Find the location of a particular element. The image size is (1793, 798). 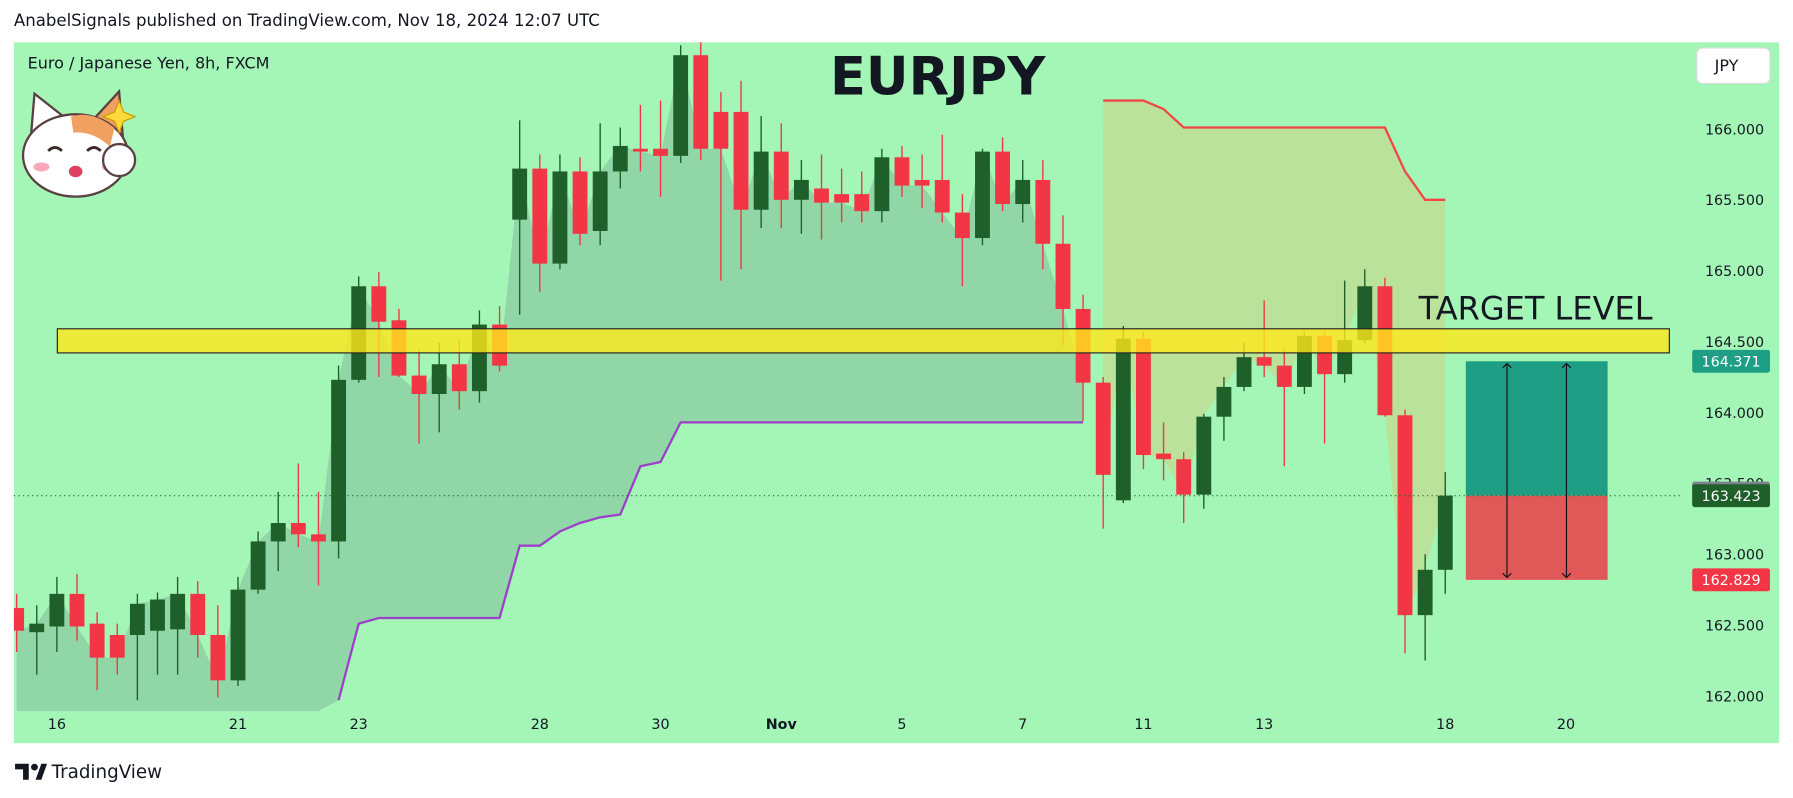

footer-brand: TradingView is located at coordinates (107, 772).